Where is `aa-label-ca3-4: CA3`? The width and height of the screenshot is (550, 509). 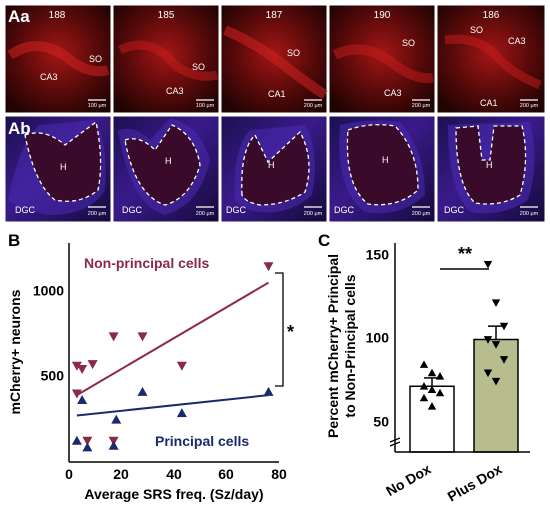
aa-label-ca3-4: CA3 is located at coordinates (393, 93).